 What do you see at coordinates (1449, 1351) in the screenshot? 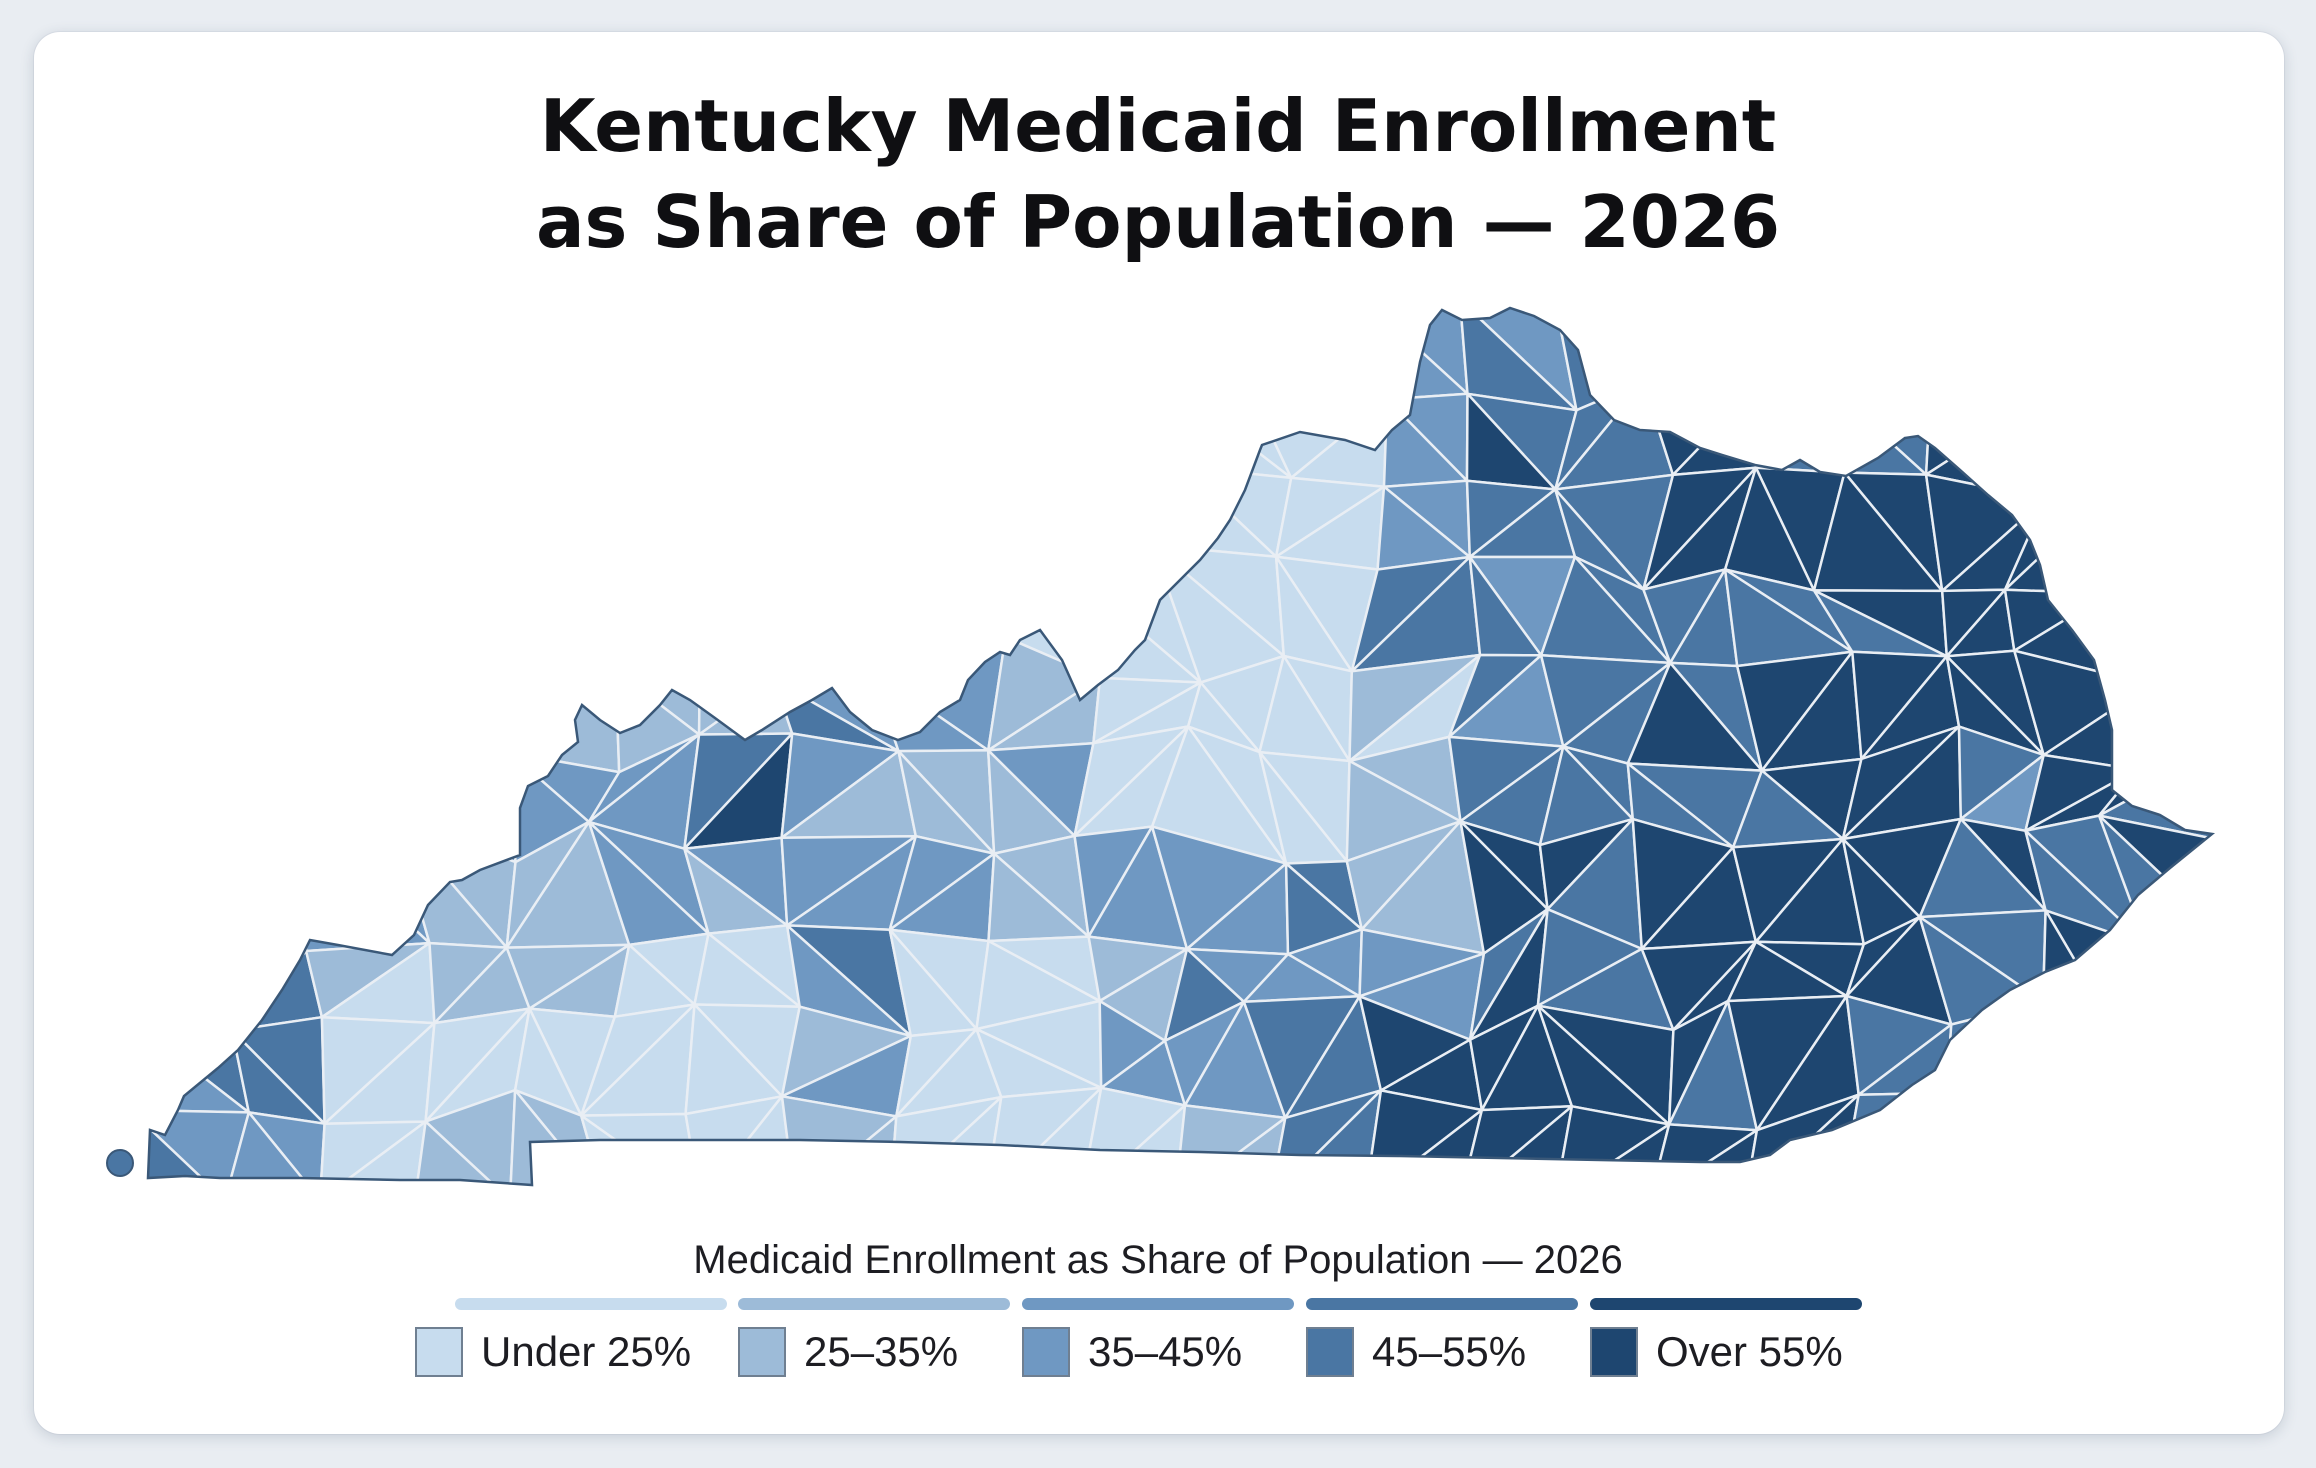
I see `legend-label: 45–55%` at bounding box center [1449, 1351].